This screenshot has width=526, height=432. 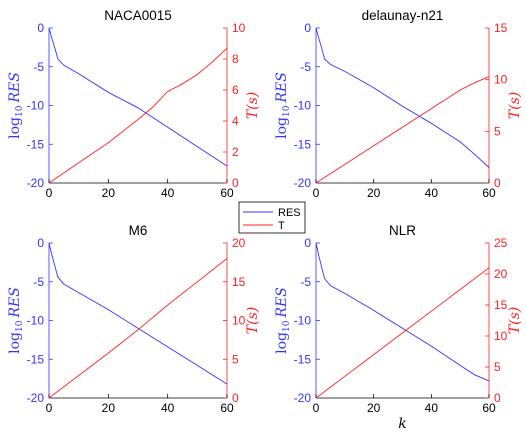 I want to click on chart-title: M6, so click(x=138, y=230).